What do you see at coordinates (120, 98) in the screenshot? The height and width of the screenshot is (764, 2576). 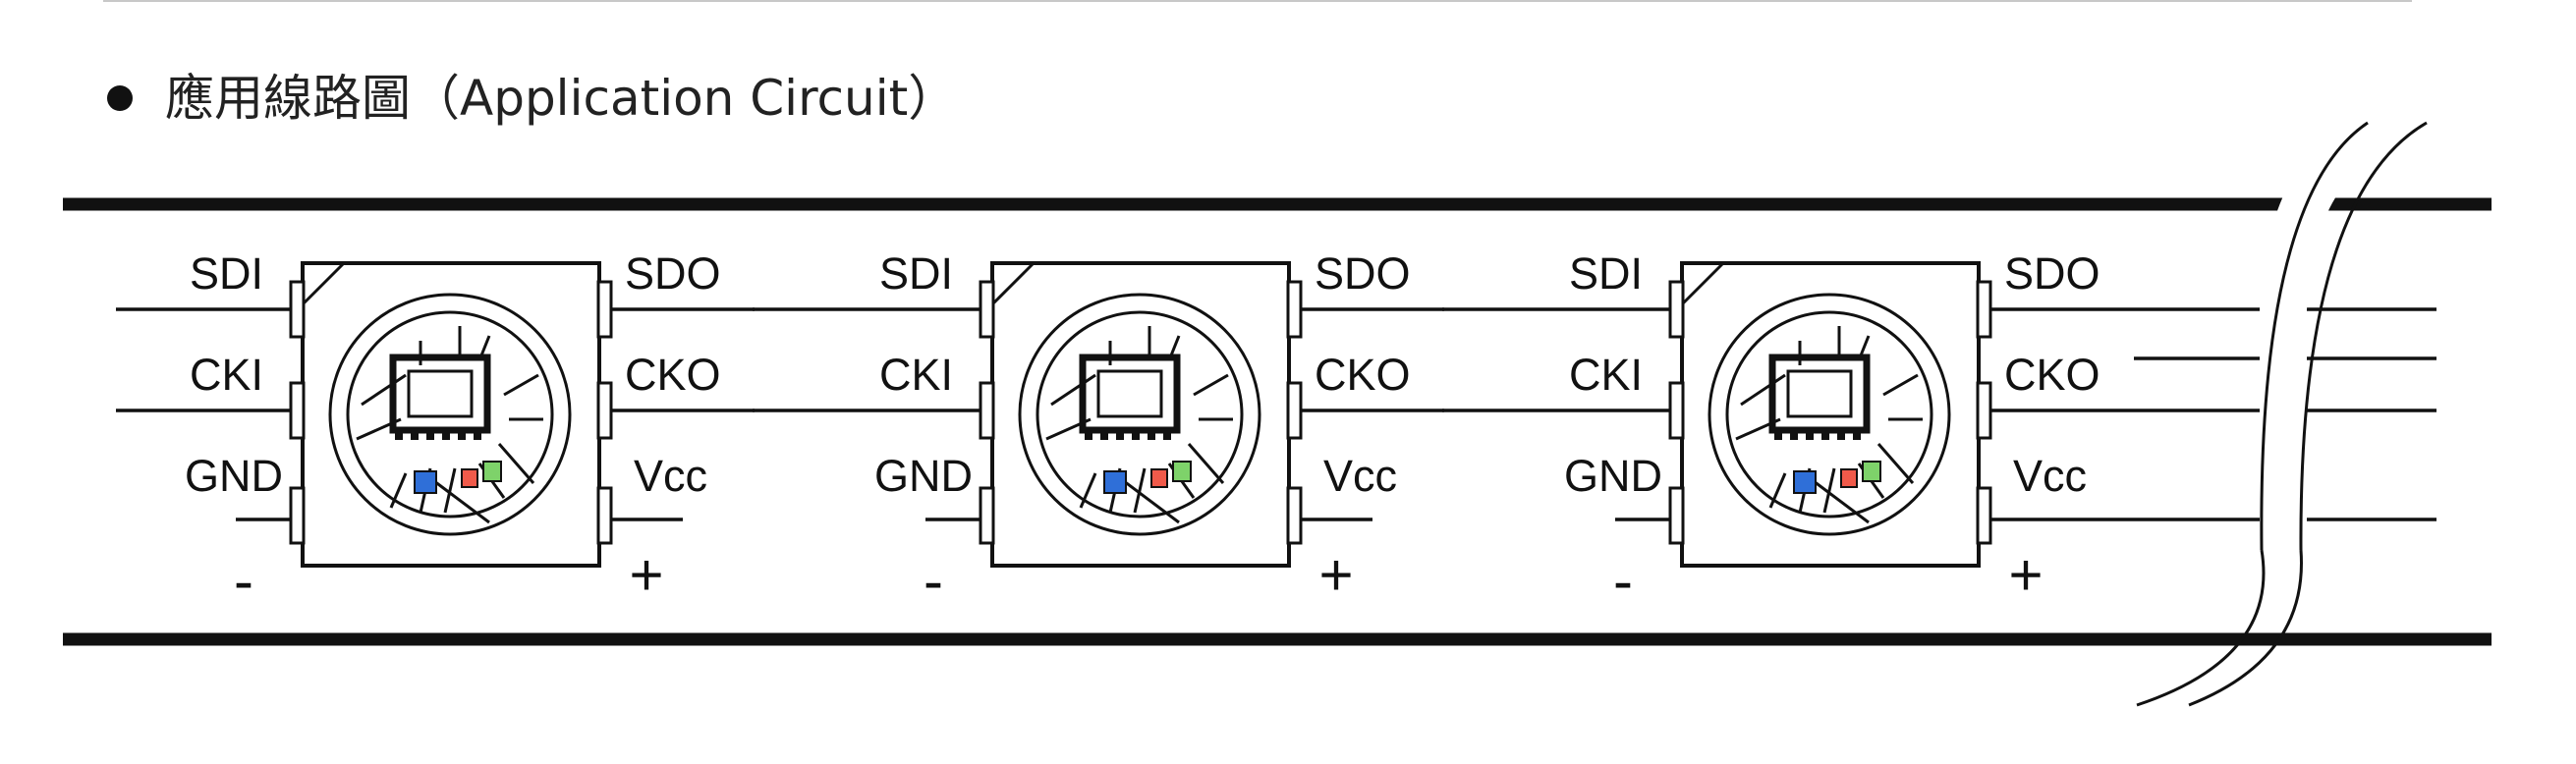 I see `heading-bullet` at bounding box center [120, 98].